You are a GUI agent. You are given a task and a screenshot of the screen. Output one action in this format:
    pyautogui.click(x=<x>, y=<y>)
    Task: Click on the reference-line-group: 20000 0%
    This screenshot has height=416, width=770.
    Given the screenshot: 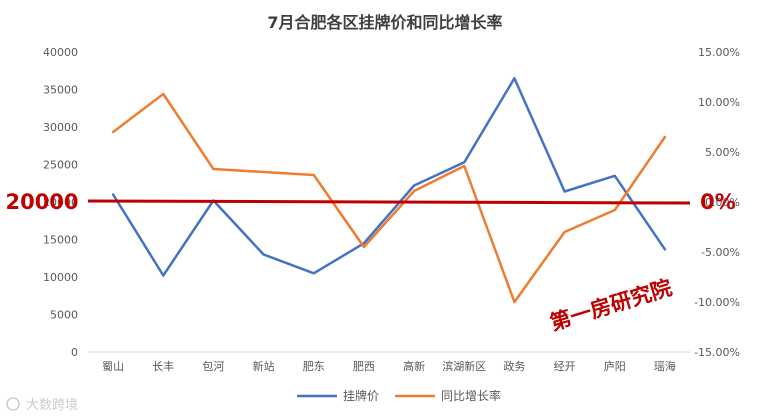 What is the action you would take?
    pyautogui.click(x=370, y=202)
    